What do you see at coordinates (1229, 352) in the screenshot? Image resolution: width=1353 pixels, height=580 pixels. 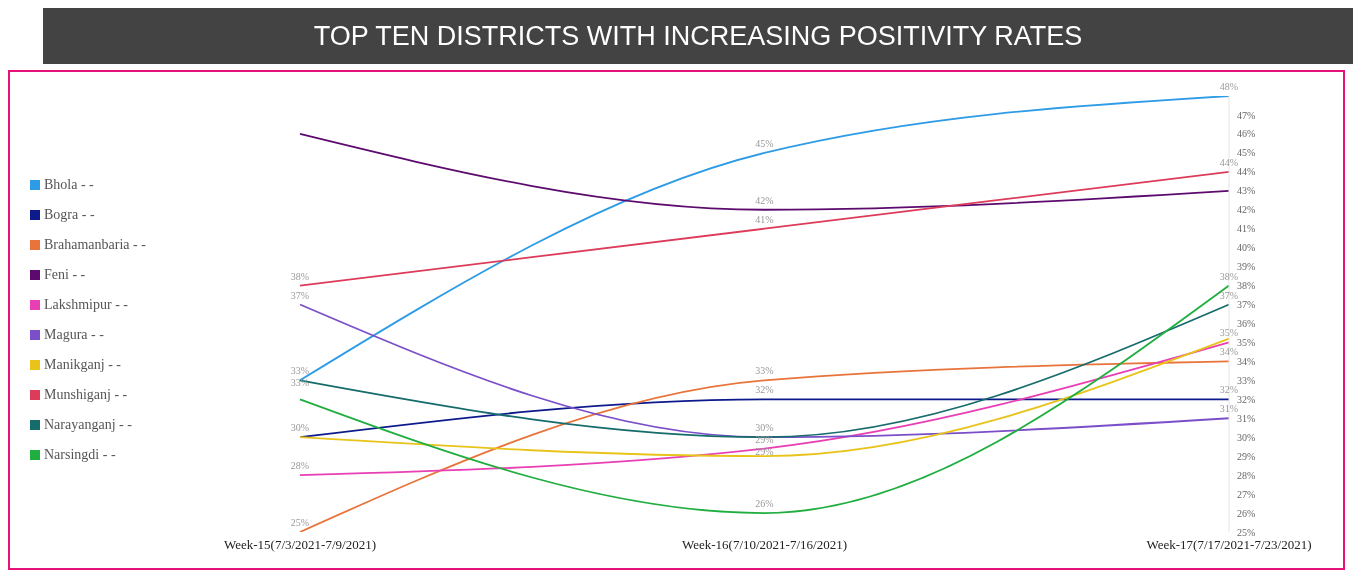 I see `data-label: 34%` at bounding box center [1229, 352].